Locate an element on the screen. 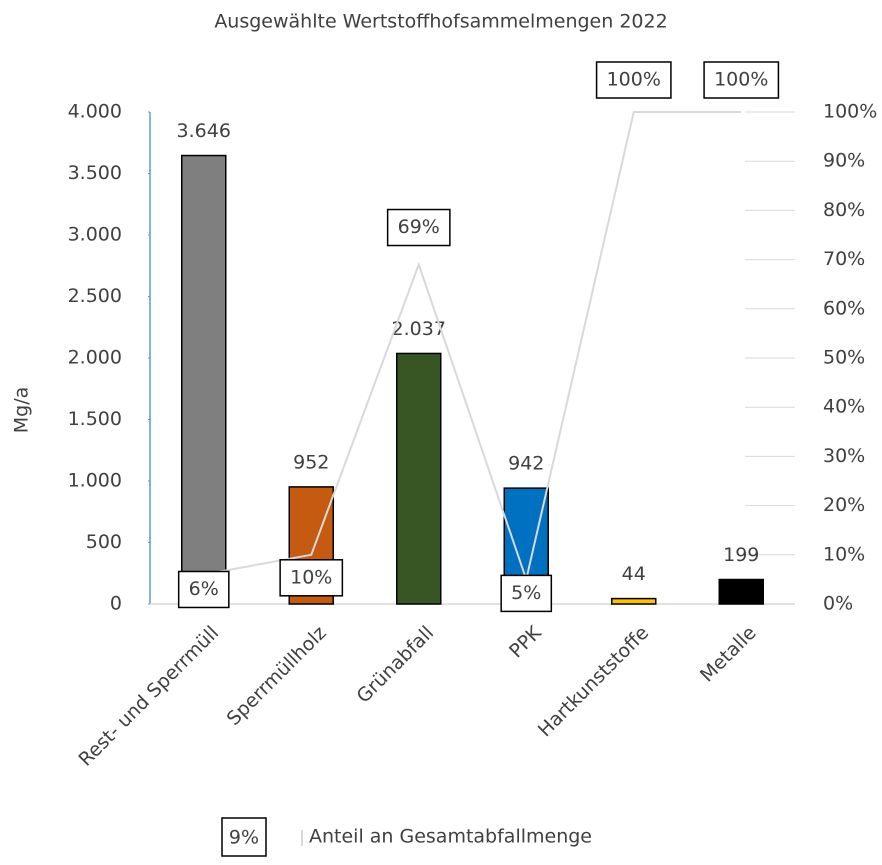  bar-value-label: 2.037 is located at coordinates (419, 329).